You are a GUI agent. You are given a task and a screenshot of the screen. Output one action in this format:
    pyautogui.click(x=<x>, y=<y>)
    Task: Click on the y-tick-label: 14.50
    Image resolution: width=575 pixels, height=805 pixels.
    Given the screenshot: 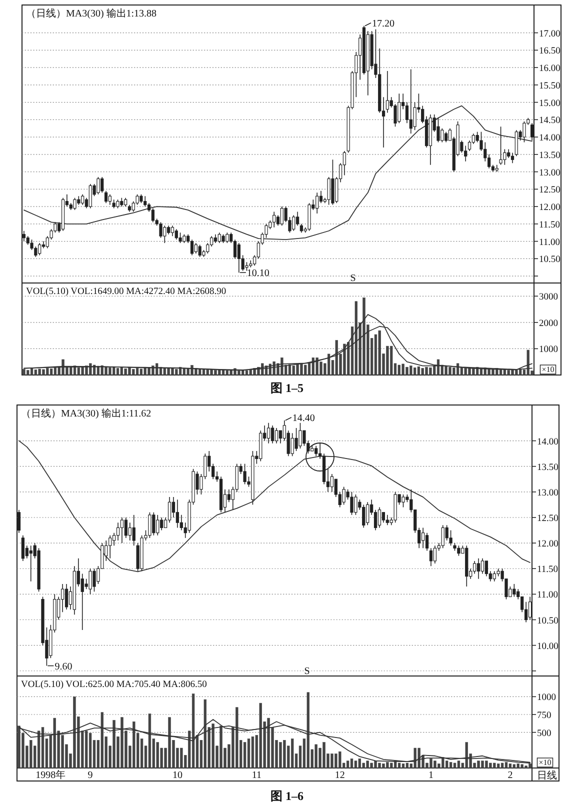 What is the action you would take?
    pyautogui.click(x=550, y=121)
    